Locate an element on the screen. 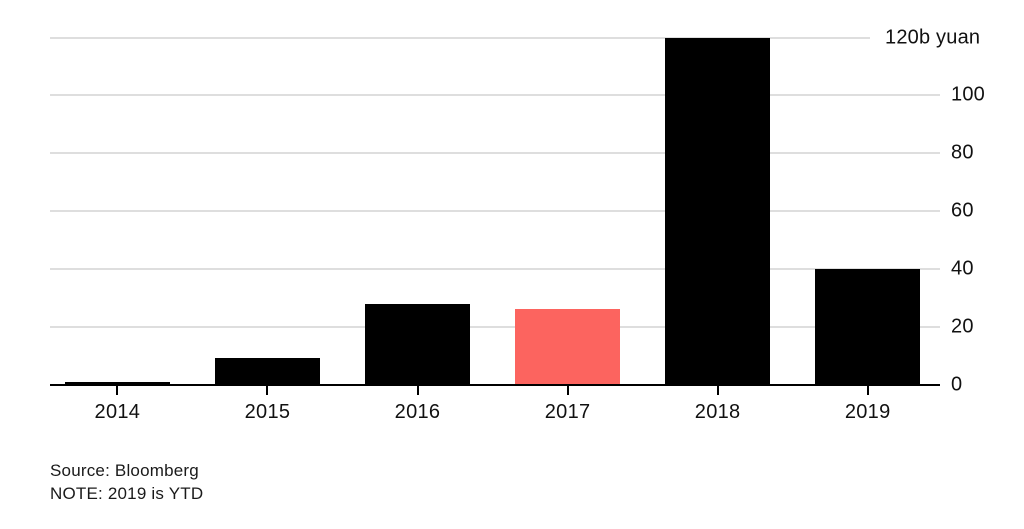 This screenshot has height=529, width=1024. bar-2015 is located at coordinates (267, 371).